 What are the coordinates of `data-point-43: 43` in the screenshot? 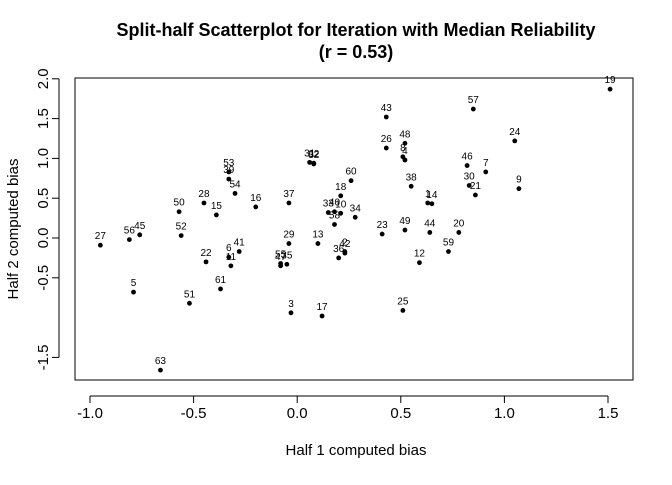 It's located at (387, 111).